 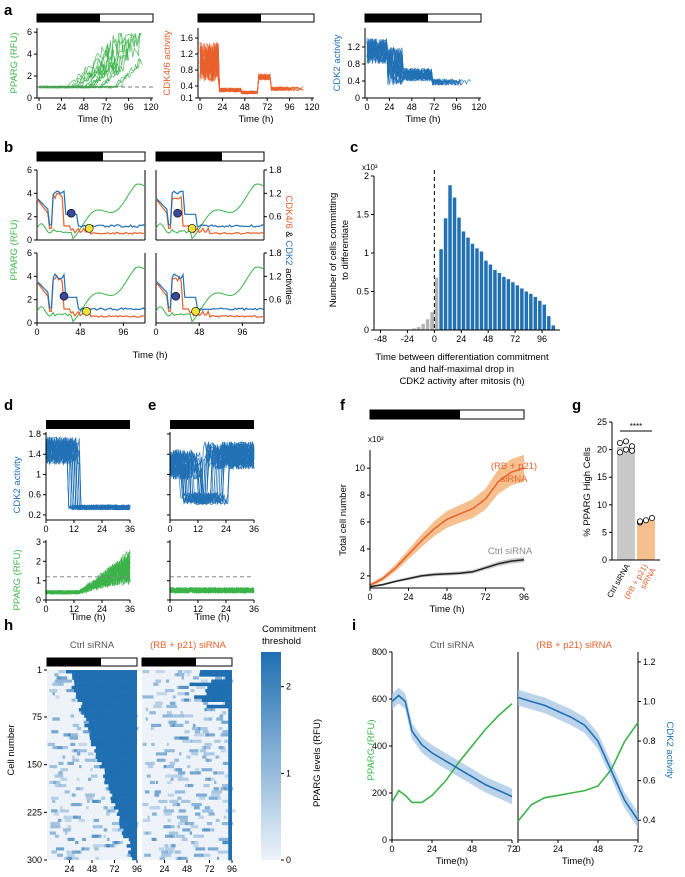 I want to click on y-axis-label: PPARG (RFU), so click(x=14, y=62).